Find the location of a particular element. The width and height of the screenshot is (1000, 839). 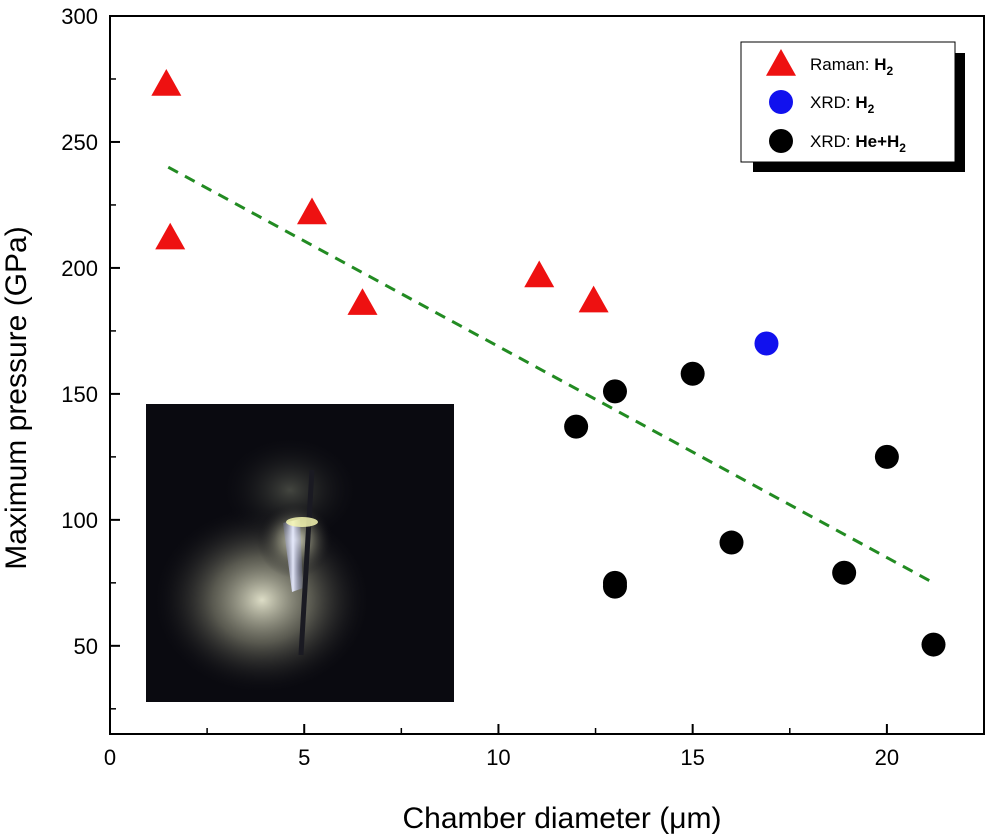

x-tick-label: 20 is located at coordinates (887, 757).